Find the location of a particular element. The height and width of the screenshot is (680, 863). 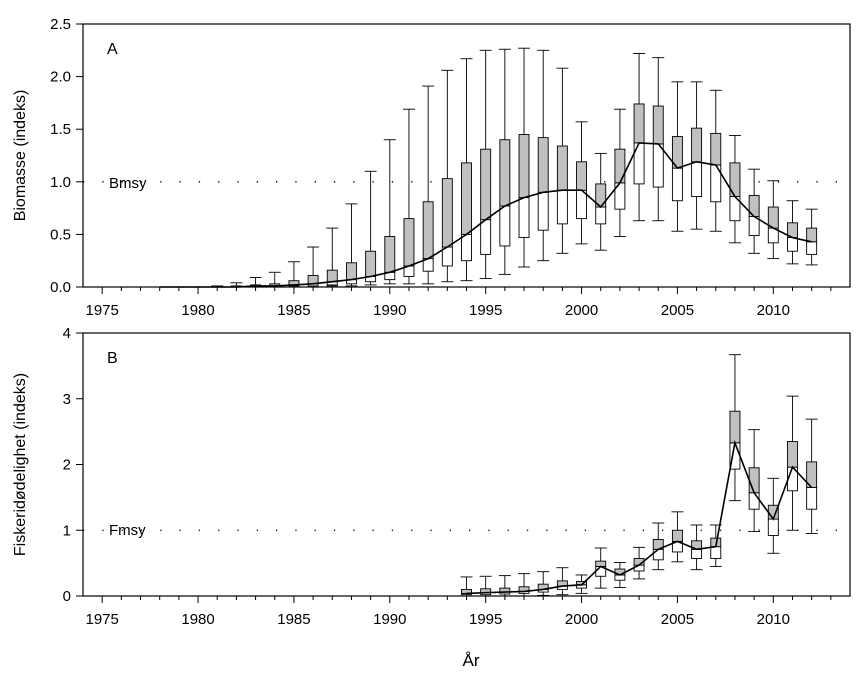

panel-b-xtick-label: 1990 is located at coordinates (389, 619).